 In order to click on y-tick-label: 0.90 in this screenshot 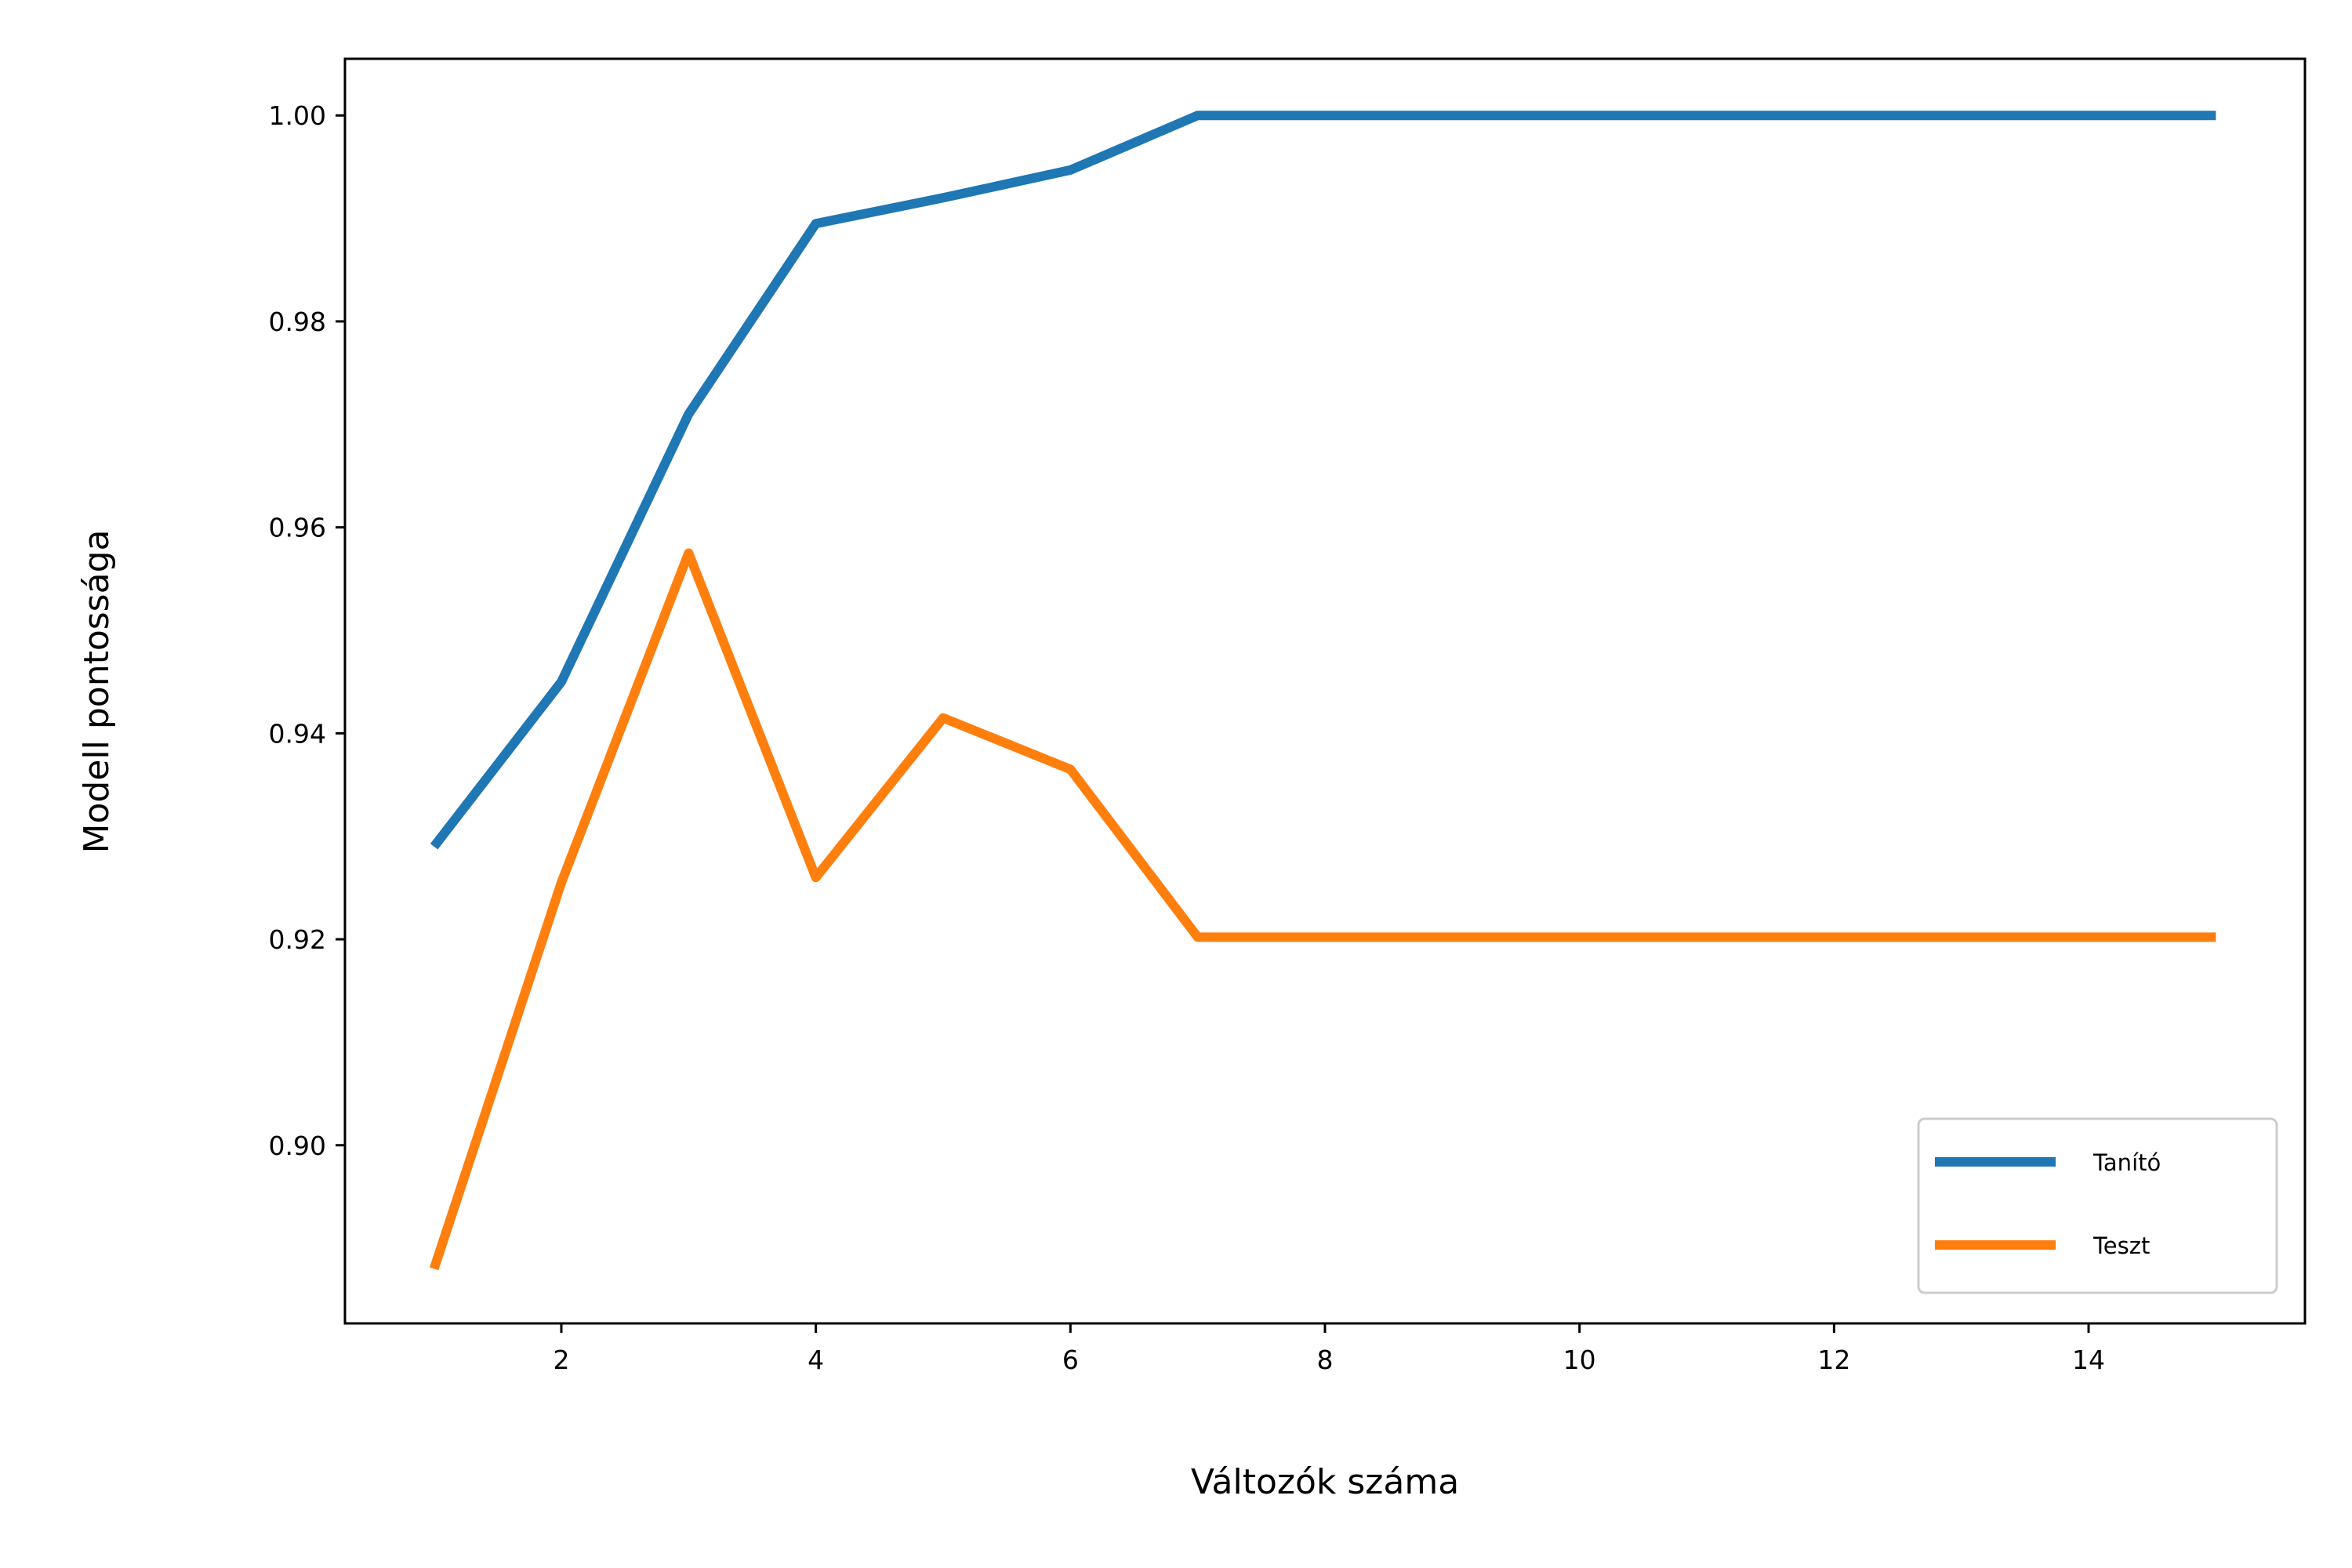, I will do `click(297, 1146)`.